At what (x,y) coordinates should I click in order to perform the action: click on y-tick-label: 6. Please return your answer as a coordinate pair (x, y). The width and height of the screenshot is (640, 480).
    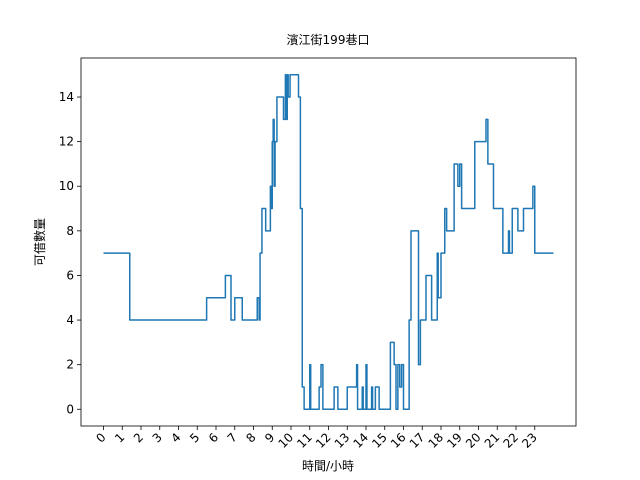
    Looking at the image, I should click on (70, 275).